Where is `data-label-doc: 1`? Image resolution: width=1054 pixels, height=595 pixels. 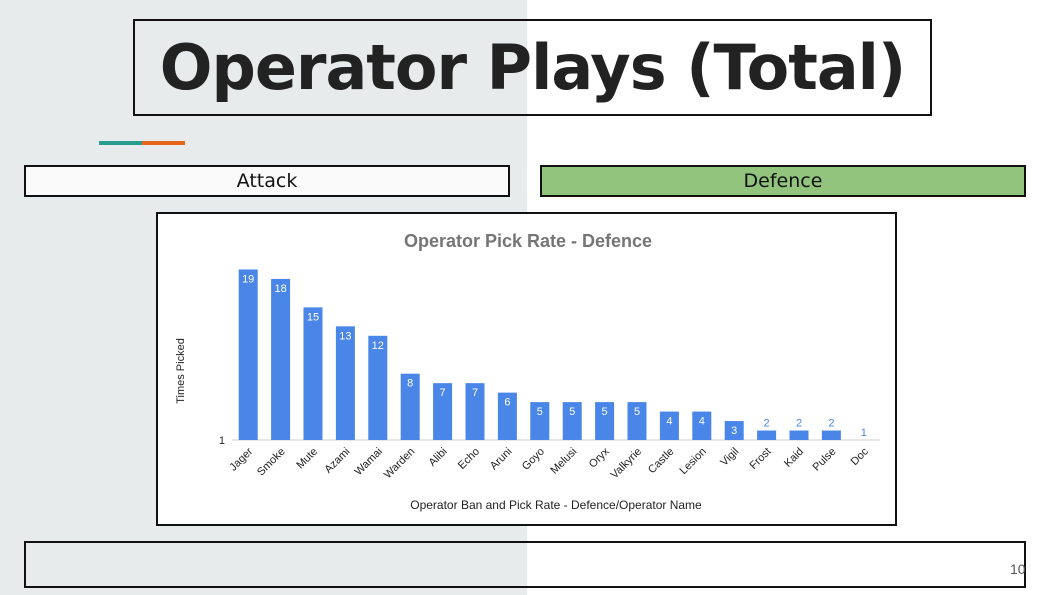 data-label-doc: 1 is located at coordinates (864, 433).